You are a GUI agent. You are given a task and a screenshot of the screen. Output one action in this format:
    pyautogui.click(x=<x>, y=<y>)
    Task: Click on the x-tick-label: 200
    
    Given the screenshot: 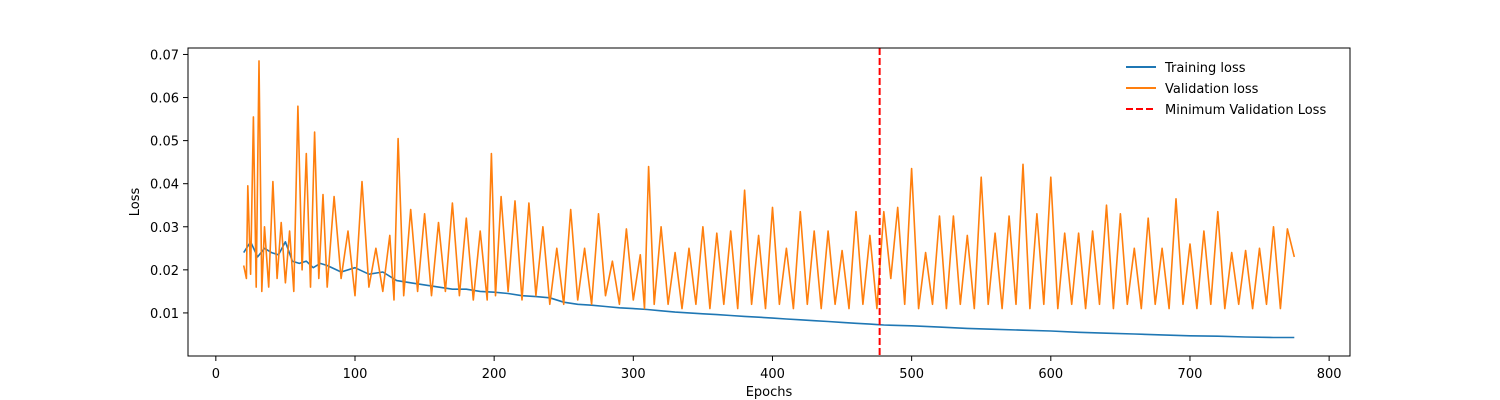 What is the action you would take?
    pyautogui.click(x=494, y=374)
    